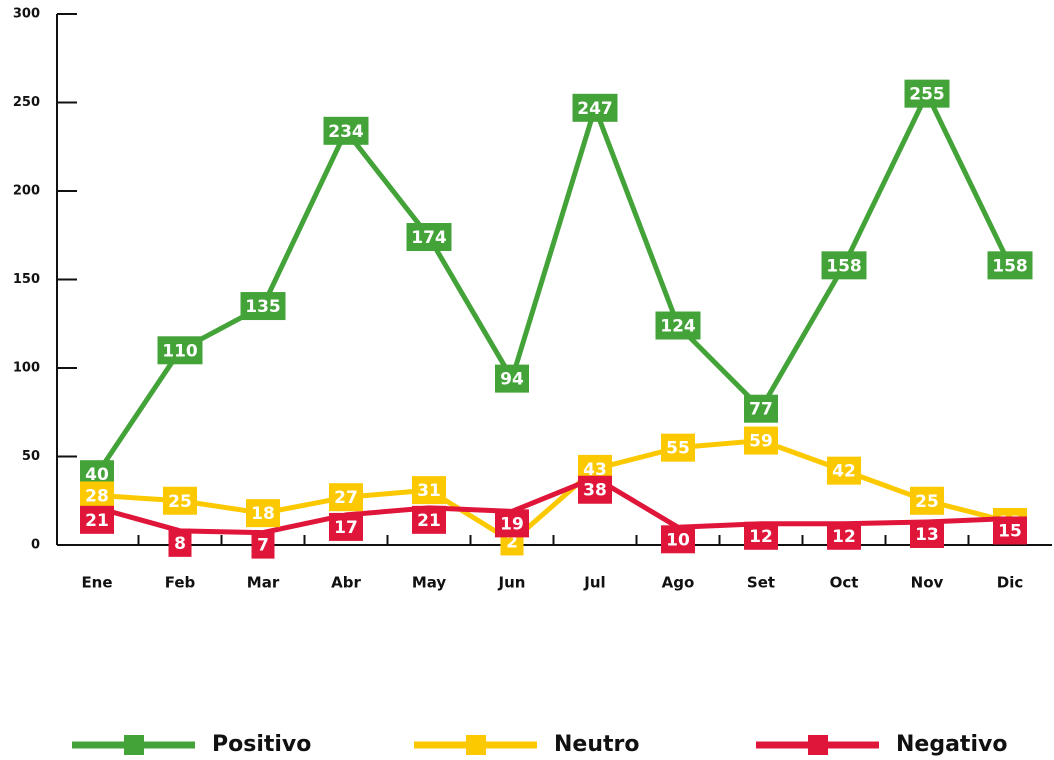  I want to click on data-label: 234, so click(346, 132).